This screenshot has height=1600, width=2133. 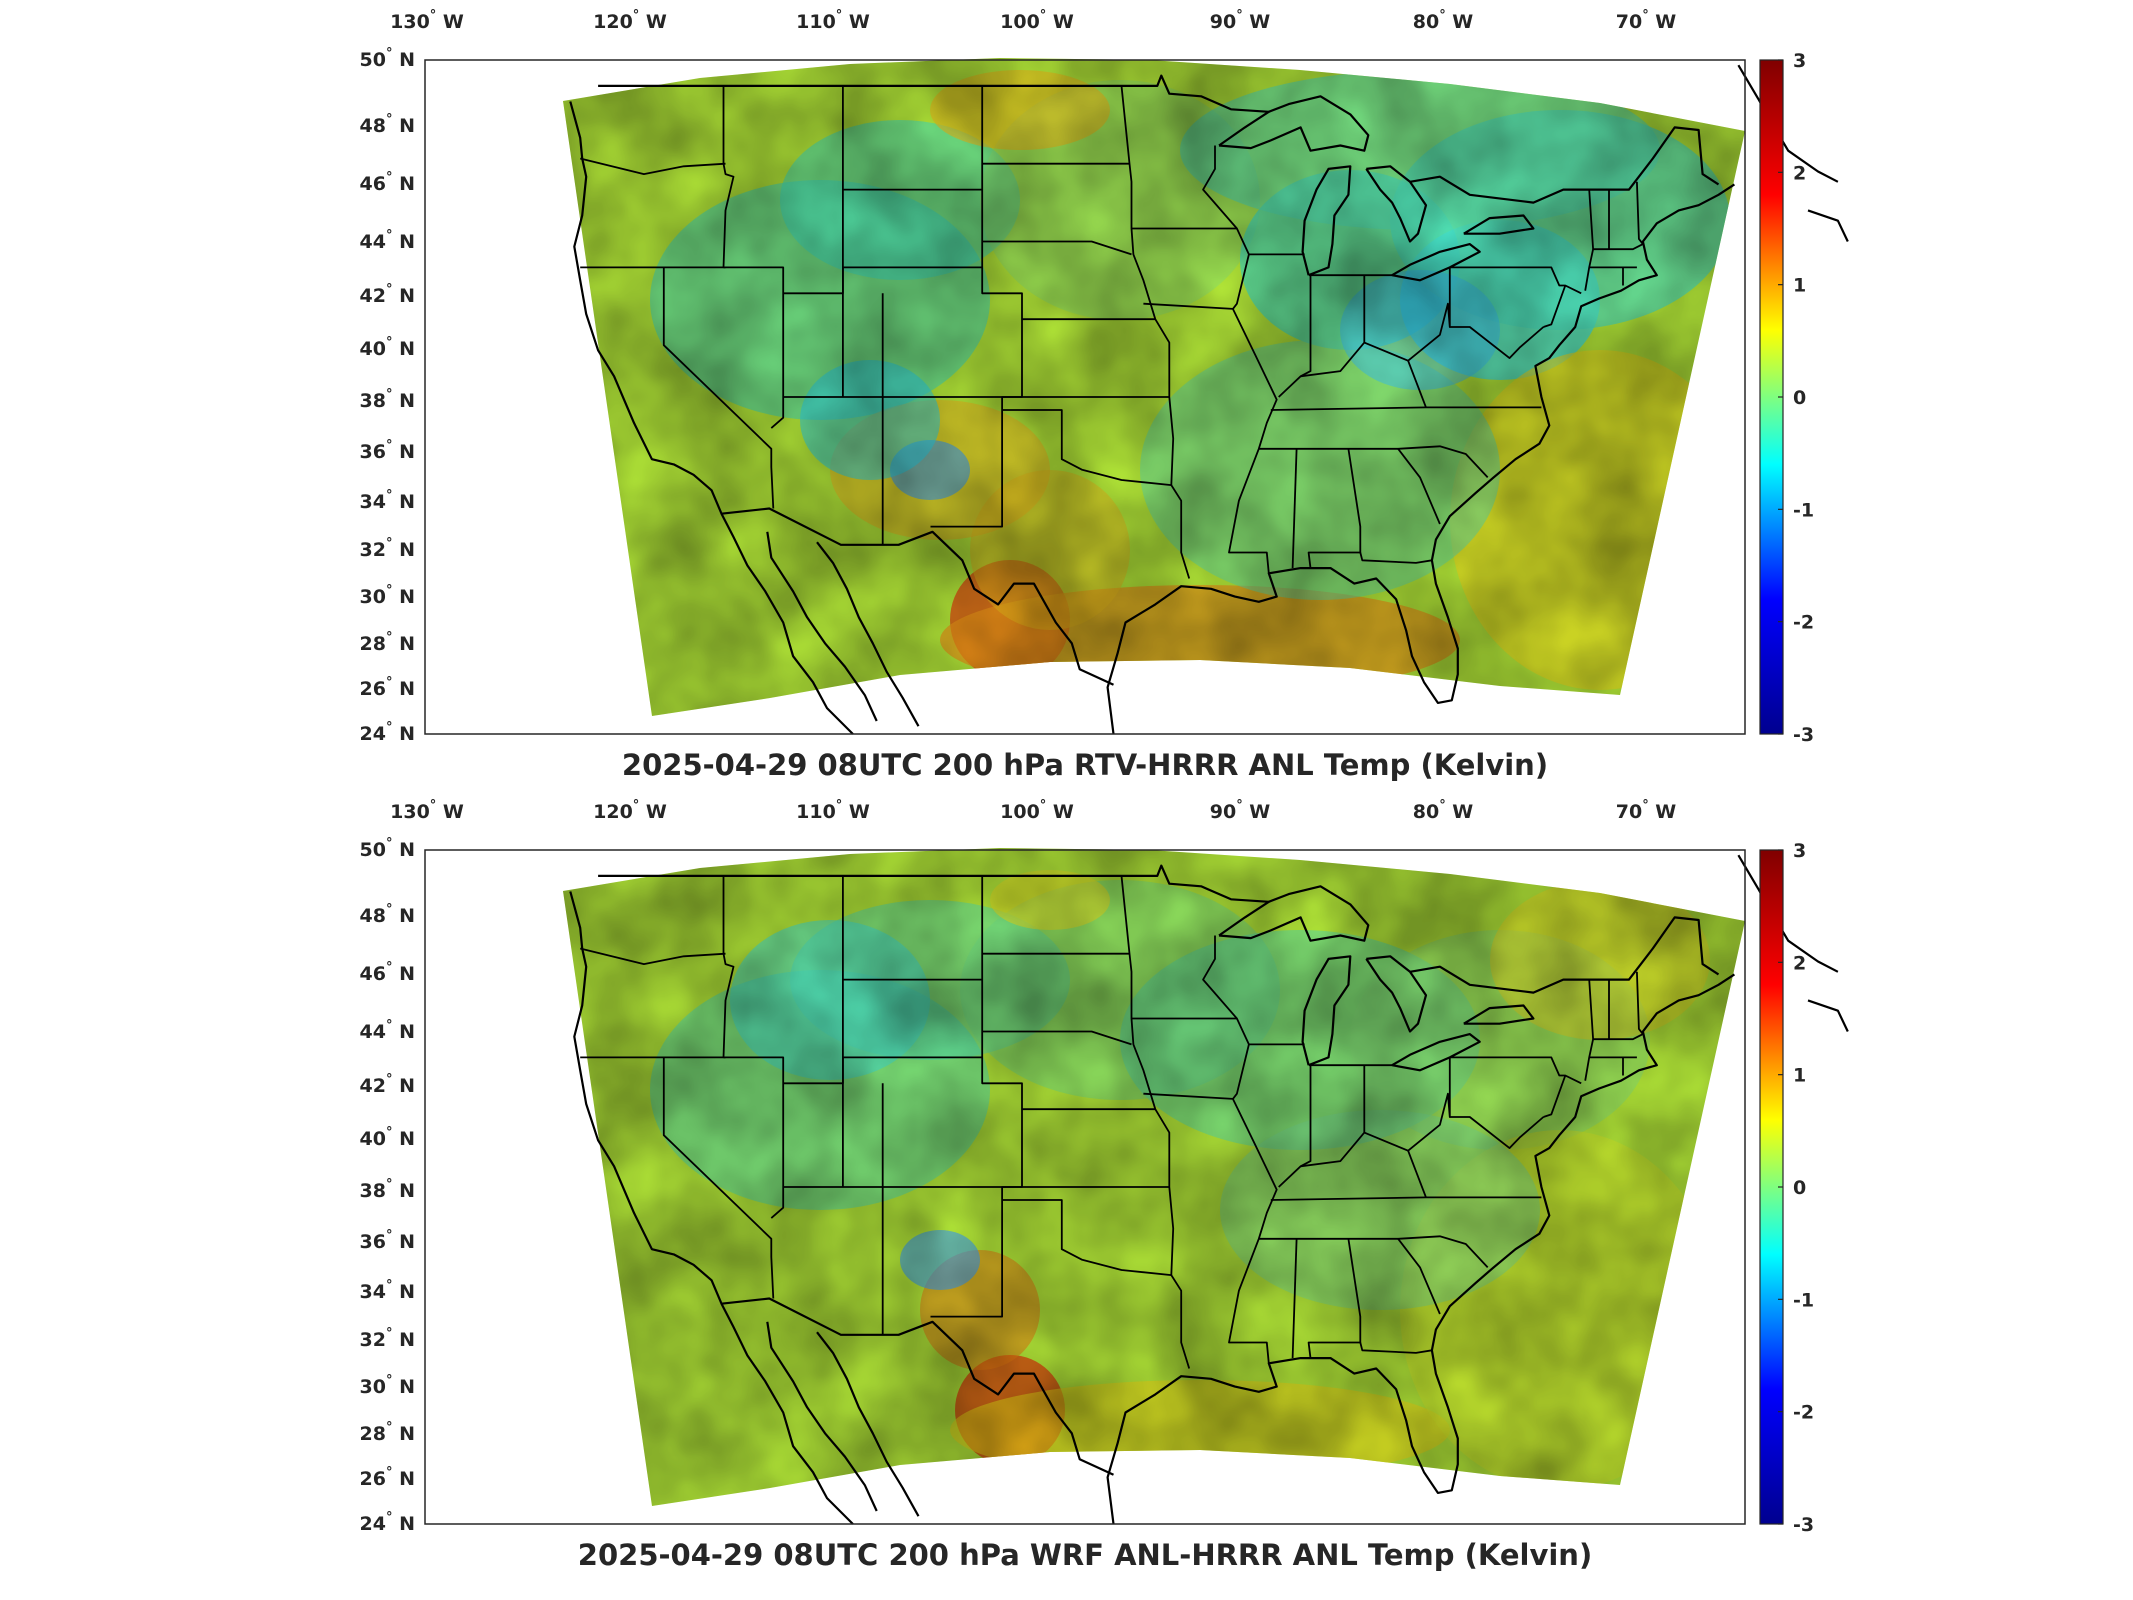 What do you see at coordinates (1799, 1076) in the screenshot?
I see `colorbar-tick-label: 1` at bounding box center [1799, 1076].